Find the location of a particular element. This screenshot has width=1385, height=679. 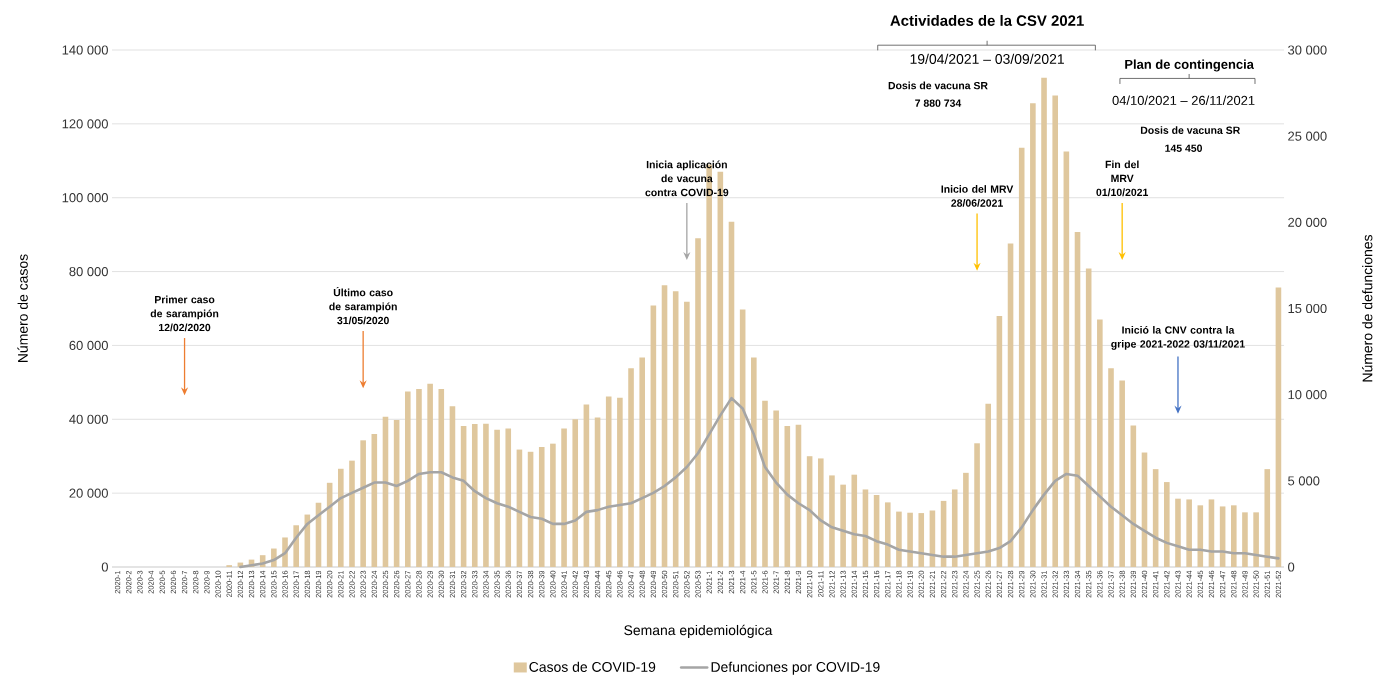

y-tick-label: 40 000 is located at coordinates (88, 419).